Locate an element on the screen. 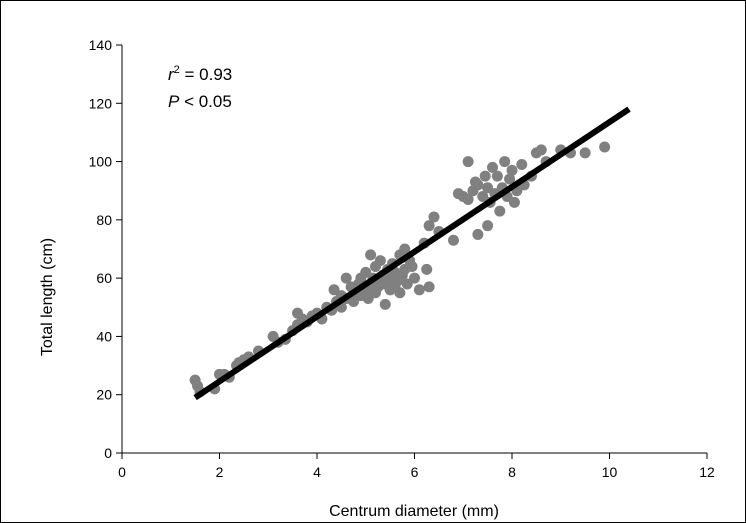 Image resolution: width=746 pixels, height=523 pixels. x-tick-label: 6 is located at coordinates (415, 472).